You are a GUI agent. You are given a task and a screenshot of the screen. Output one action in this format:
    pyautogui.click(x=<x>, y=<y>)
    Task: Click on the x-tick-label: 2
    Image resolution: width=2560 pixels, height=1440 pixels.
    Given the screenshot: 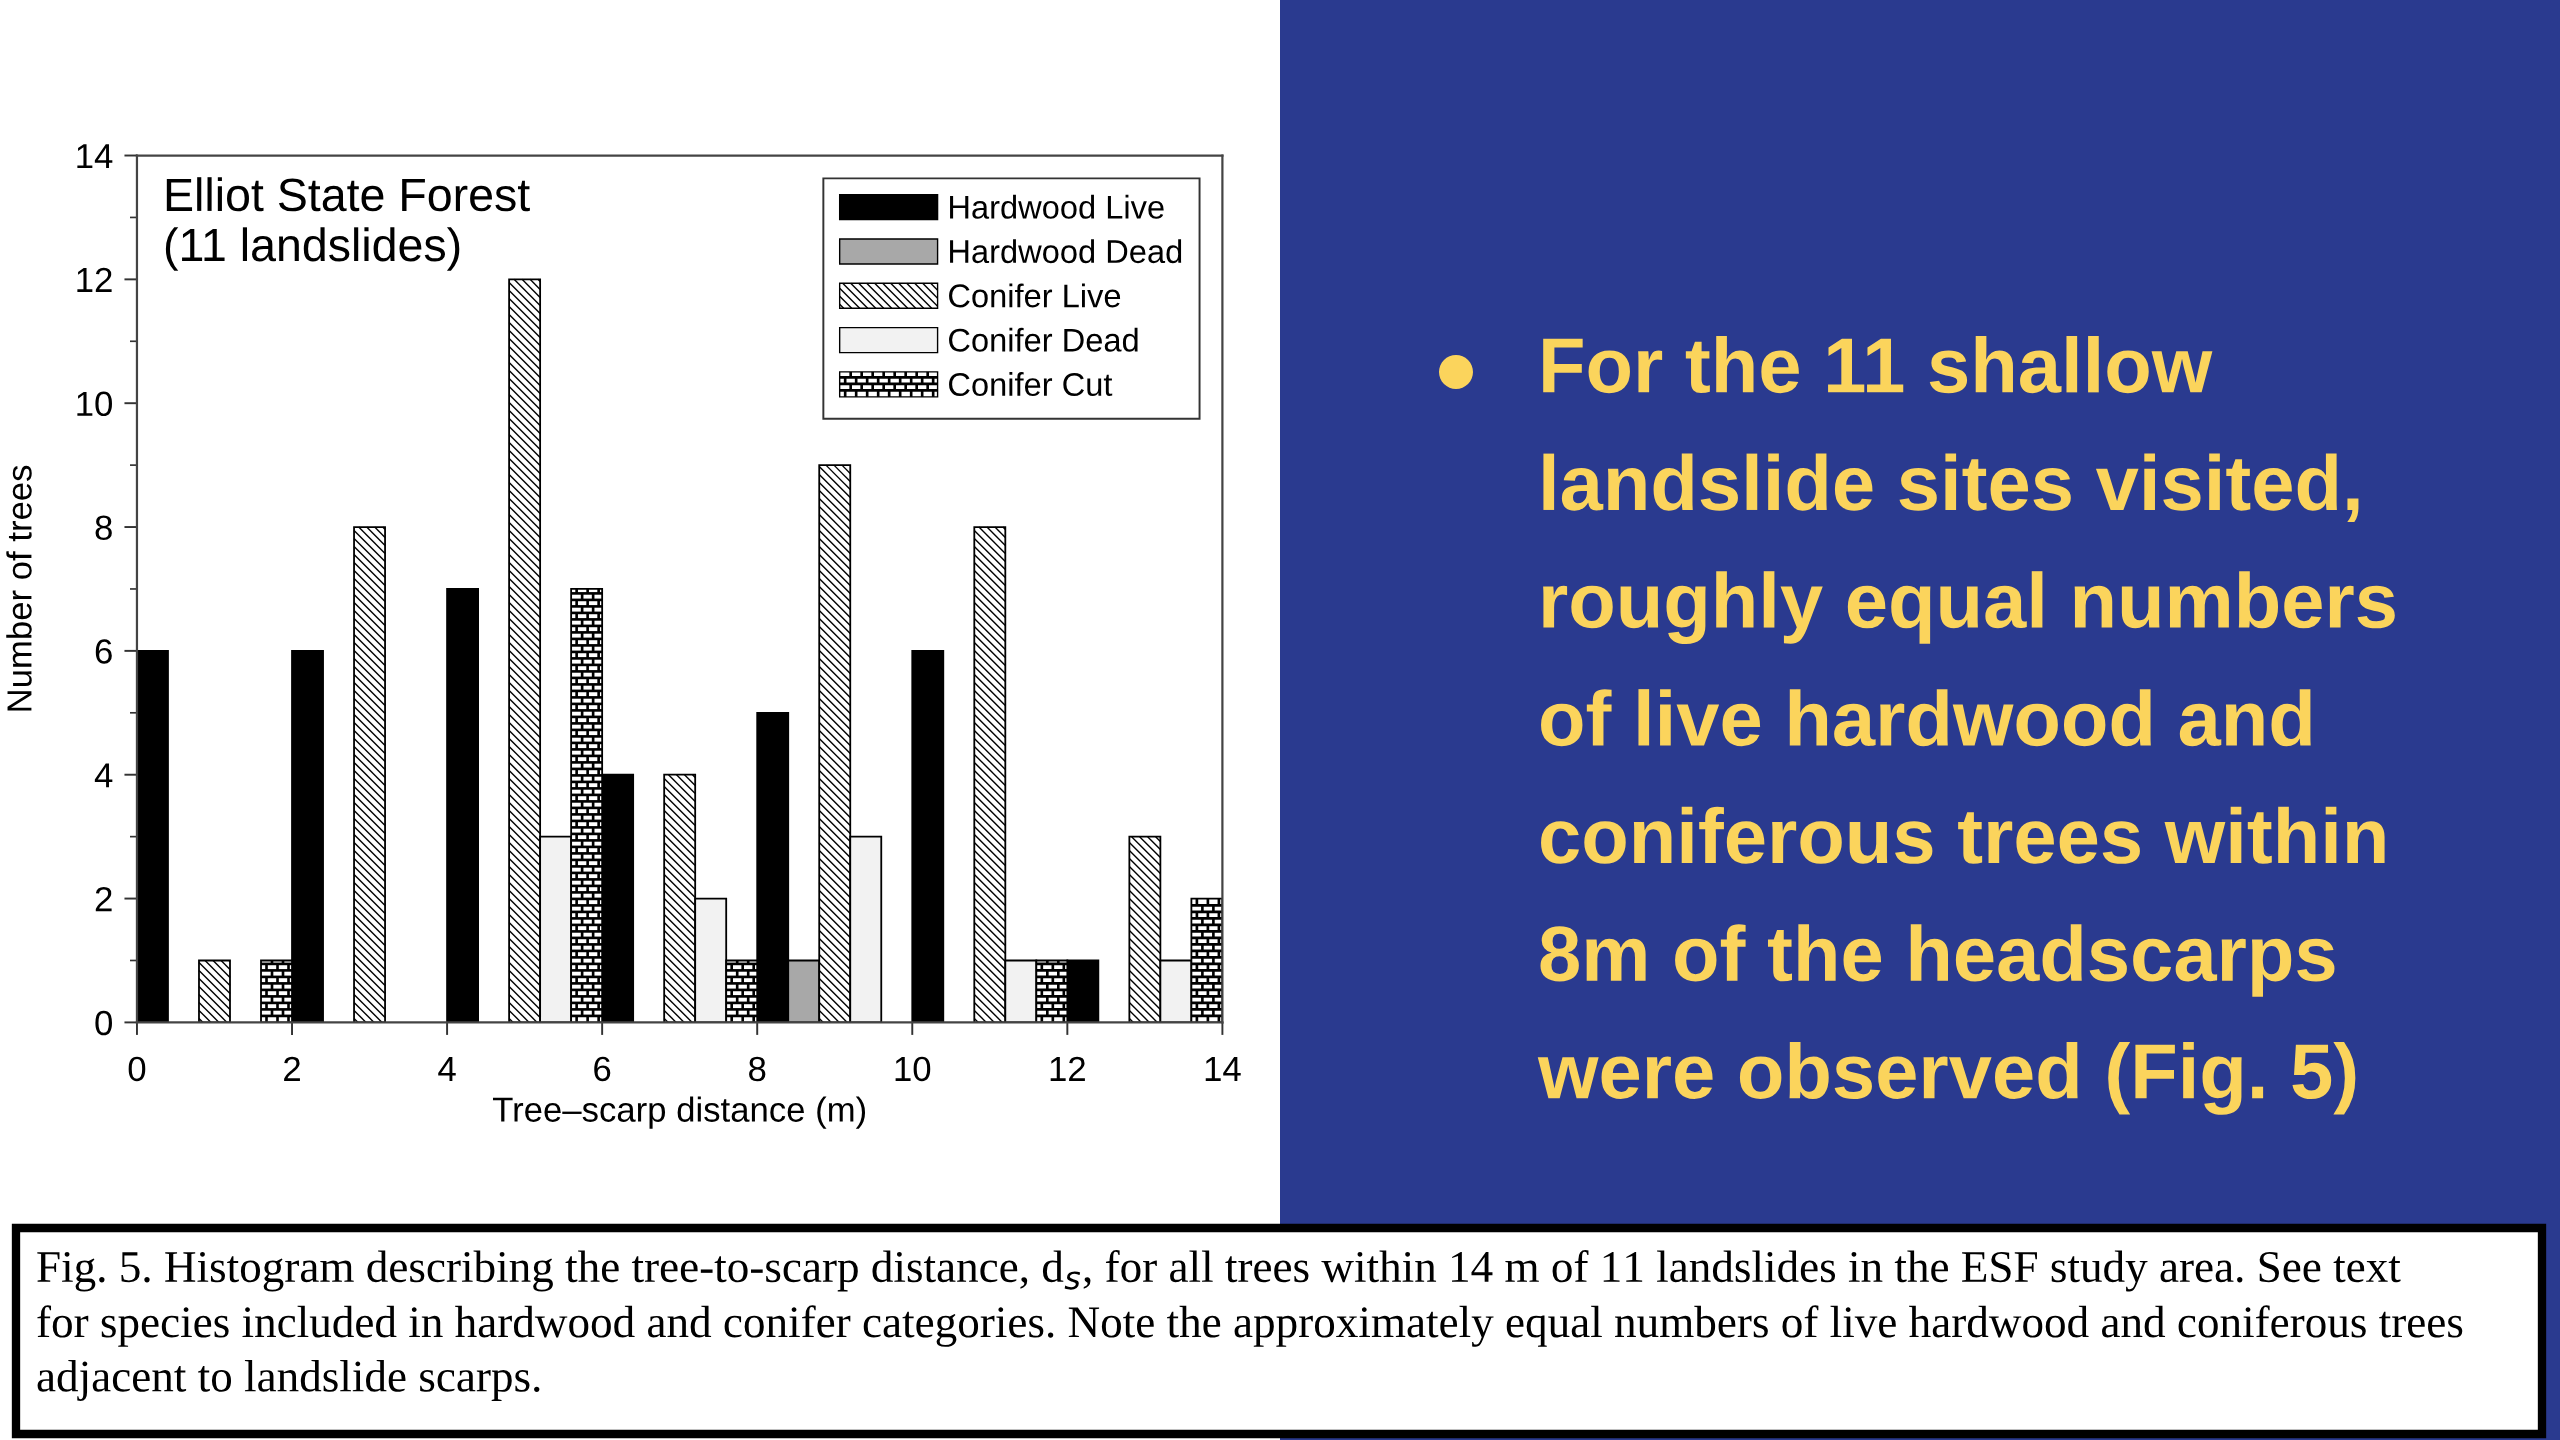 What is the action you would take?
    pyautogui.click(x=292, y=1068)
    